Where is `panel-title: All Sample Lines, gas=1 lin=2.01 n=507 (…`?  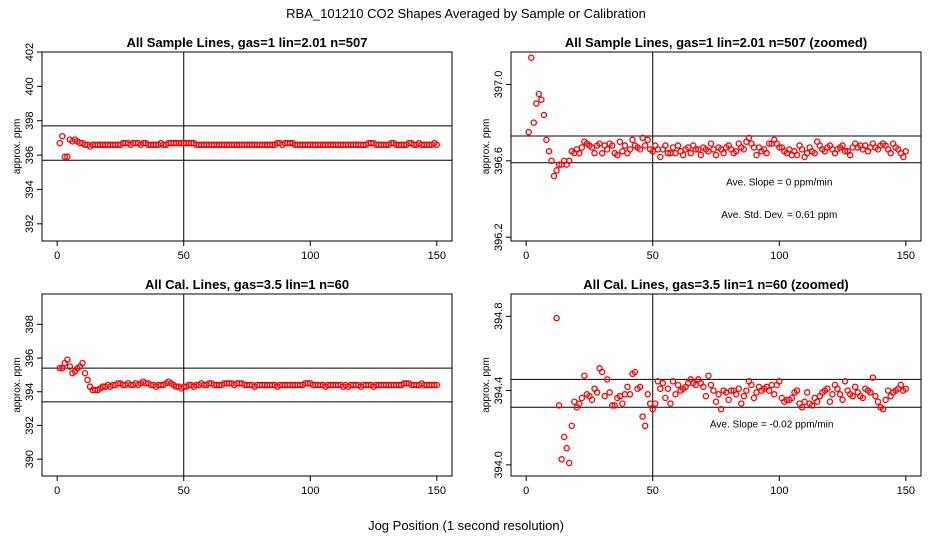
panel-title: All Sample Lines, gas=1 lin=2.01 n=507 (… is located at coordinates (716, 42).